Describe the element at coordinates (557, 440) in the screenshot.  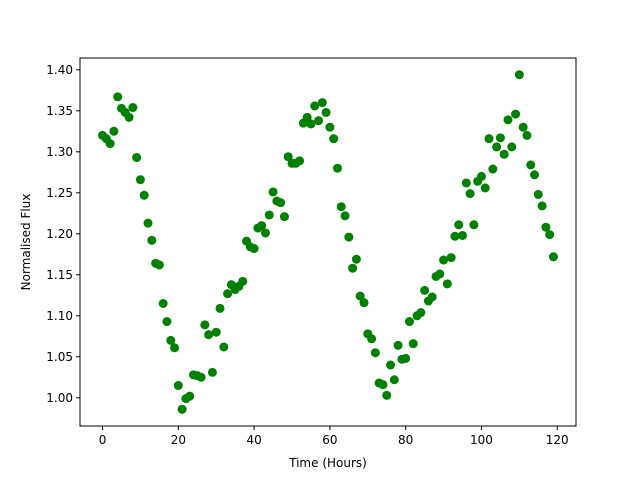
I see `x-tick-label: 120` at that location.